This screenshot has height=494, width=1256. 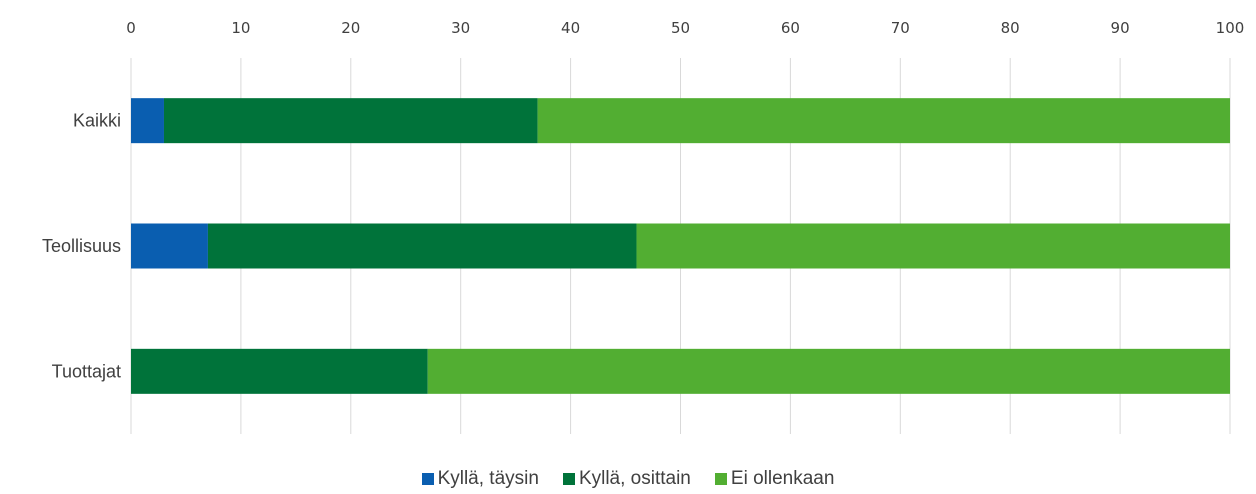 What do you see at coordinates (350, 28) in the screenshot?
I see `x-tick-label: 20` at bounding box center [350, 28].